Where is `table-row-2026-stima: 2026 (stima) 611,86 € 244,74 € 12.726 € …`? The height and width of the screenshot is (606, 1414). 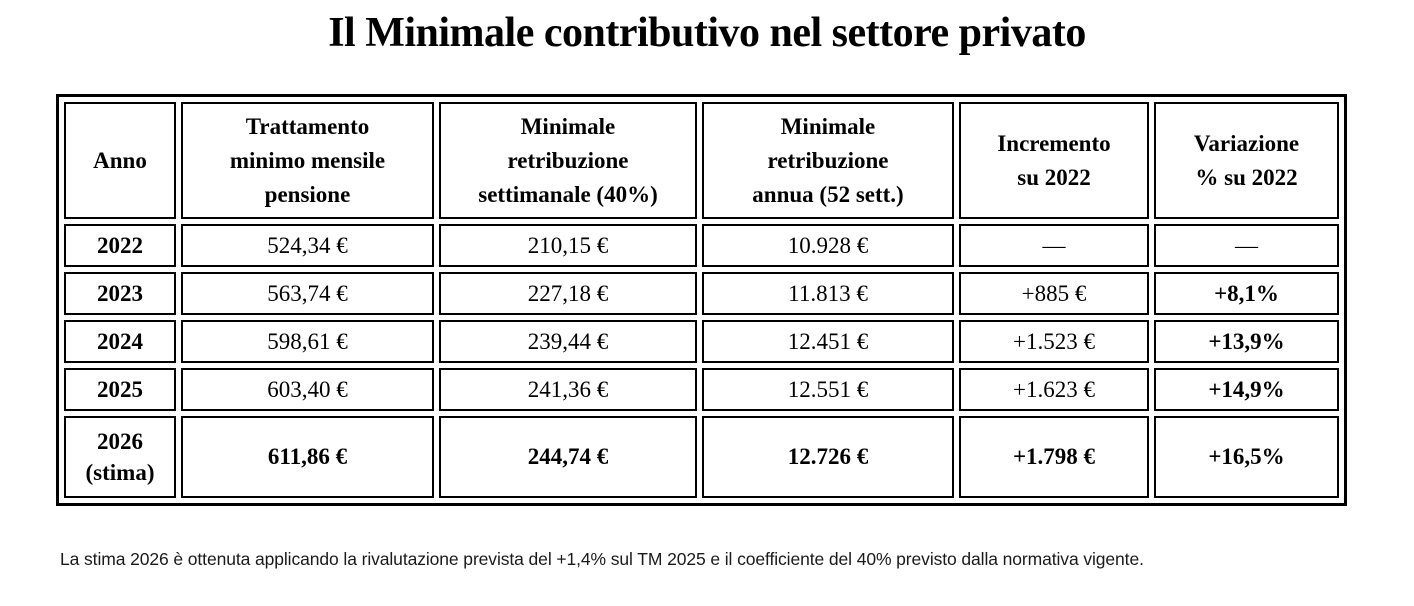
table-row-2026-stima: 2026 (stima) 611,86 € 244,74 € 12.726 € … is located at coordinates (701, 457).